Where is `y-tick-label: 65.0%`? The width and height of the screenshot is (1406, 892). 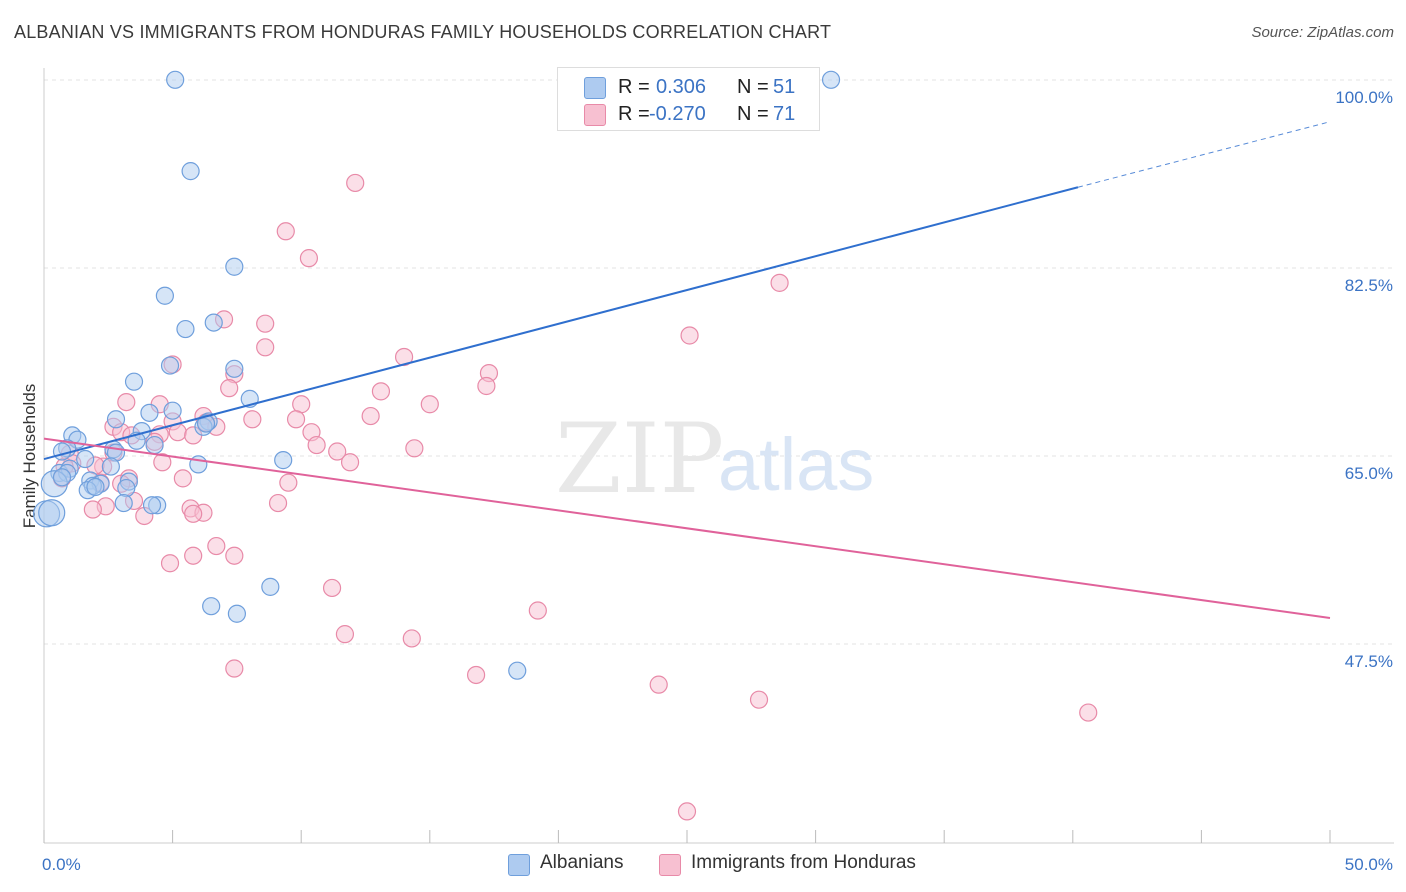 y-tick-label: 65.0% is located at coordinates (1369, 473).